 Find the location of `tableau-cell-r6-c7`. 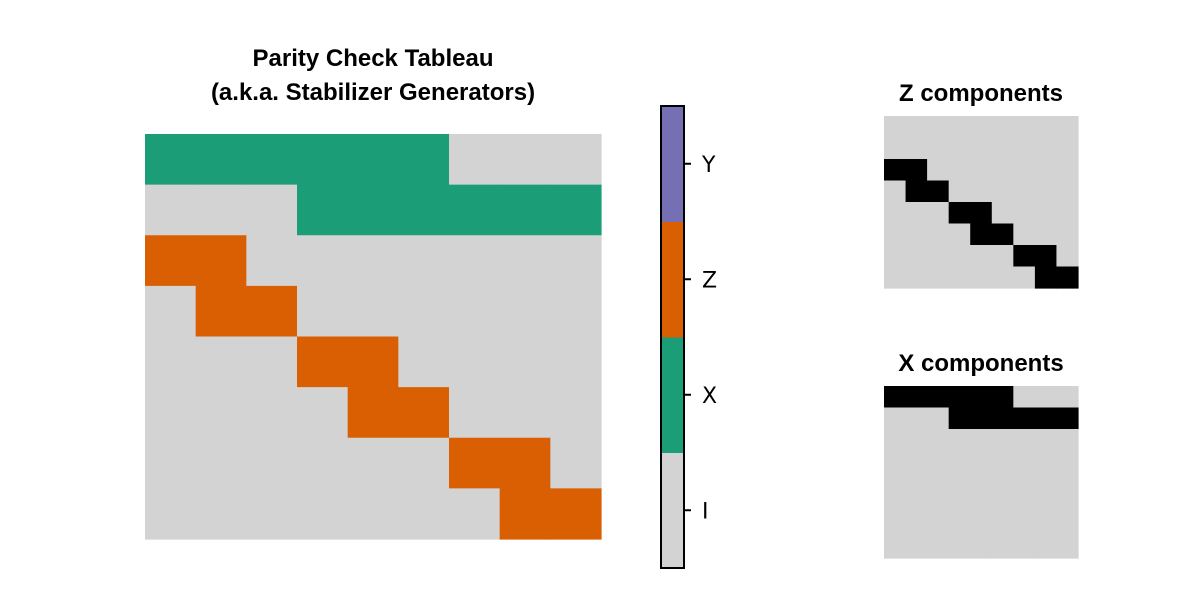

tableau-cell-r6-c7 is located at coordinates (525, 463).